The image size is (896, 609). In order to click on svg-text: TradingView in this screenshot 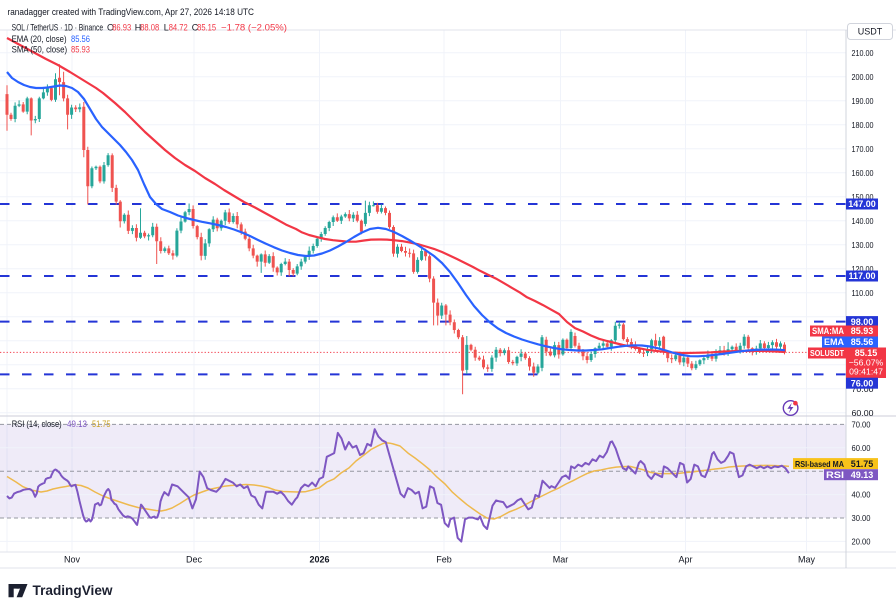, I will do `click(73, 590)`.